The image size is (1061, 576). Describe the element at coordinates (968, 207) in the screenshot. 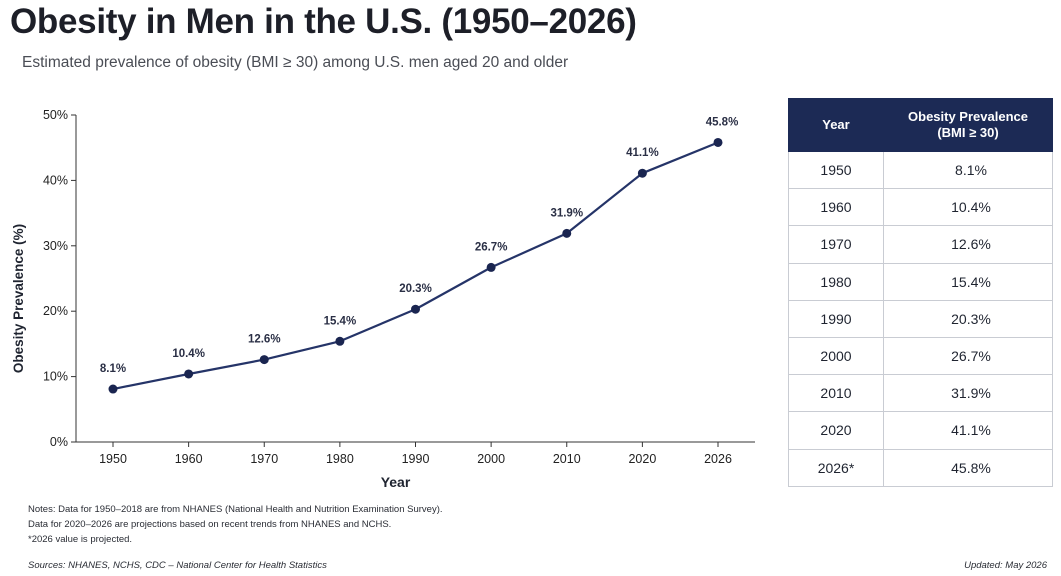

I see `table-cell-prevalence: 10.4%` at that location.